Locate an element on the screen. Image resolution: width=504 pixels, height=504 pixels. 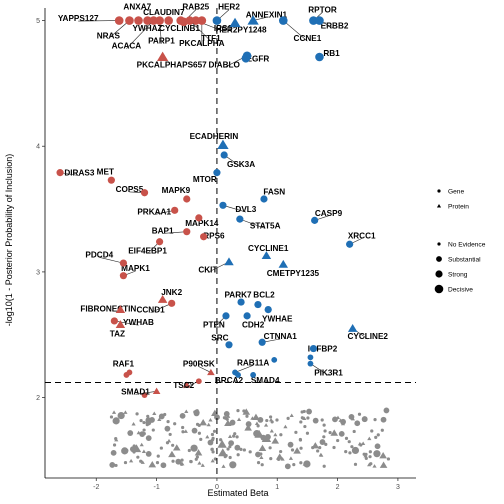
point-label: ANNEXIN1 is located at coordinates (267, 14).